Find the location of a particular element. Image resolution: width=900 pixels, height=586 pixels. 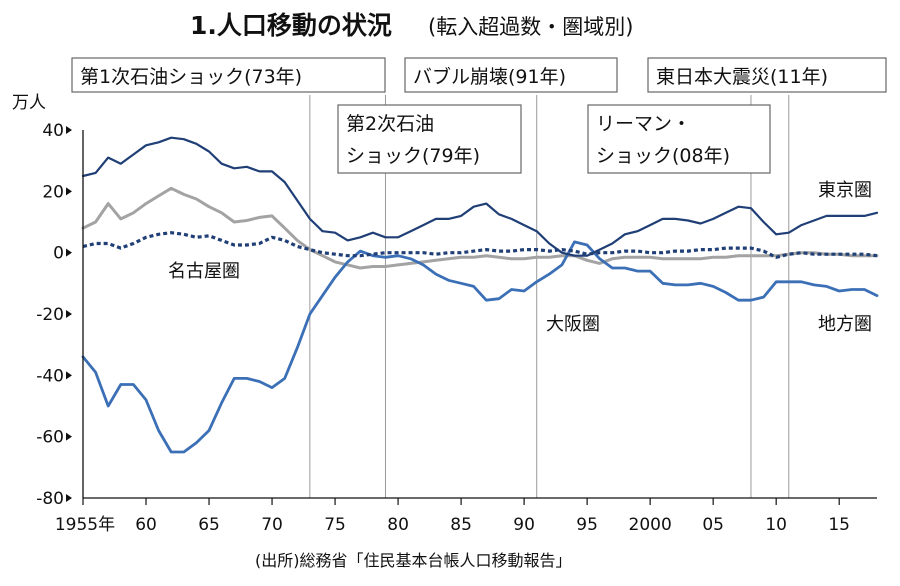

chart-subtitle: (転入超過数・圏域別) is located at coordinates (530, 27).